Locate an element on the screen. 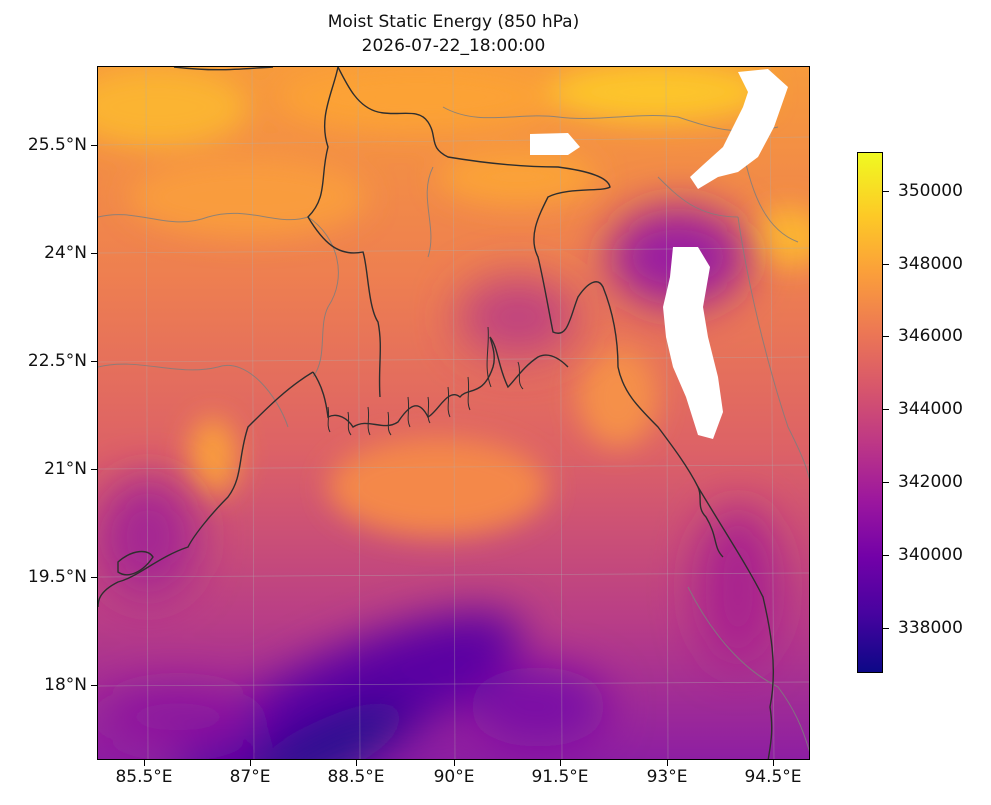 The height and width of the screenshot is (805, 991). lat-tick-label: 22.5°N is located at coordinates (57, 361).